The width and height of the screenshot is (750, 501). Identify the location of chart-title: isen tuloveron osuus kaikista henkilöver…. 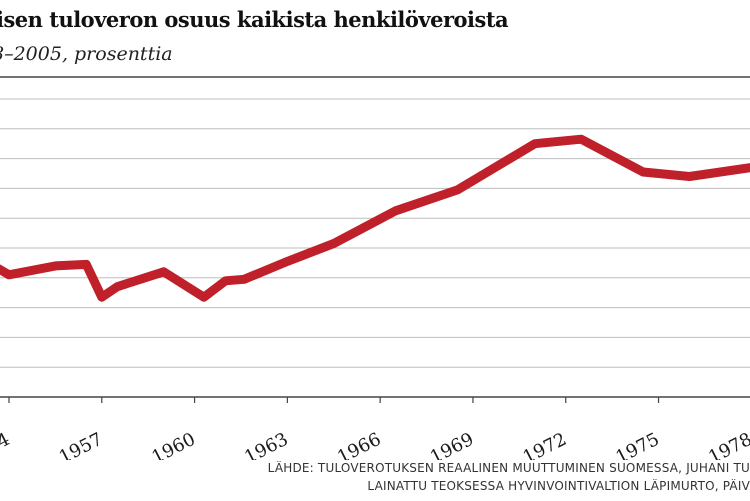
(254, 19).